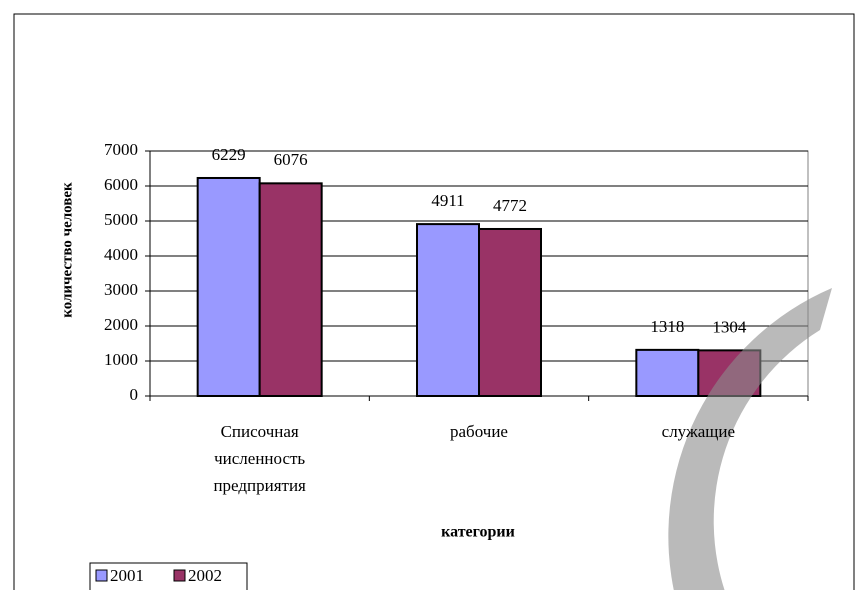  I want to click on x-tick-label: служащие, so click(698, 431).